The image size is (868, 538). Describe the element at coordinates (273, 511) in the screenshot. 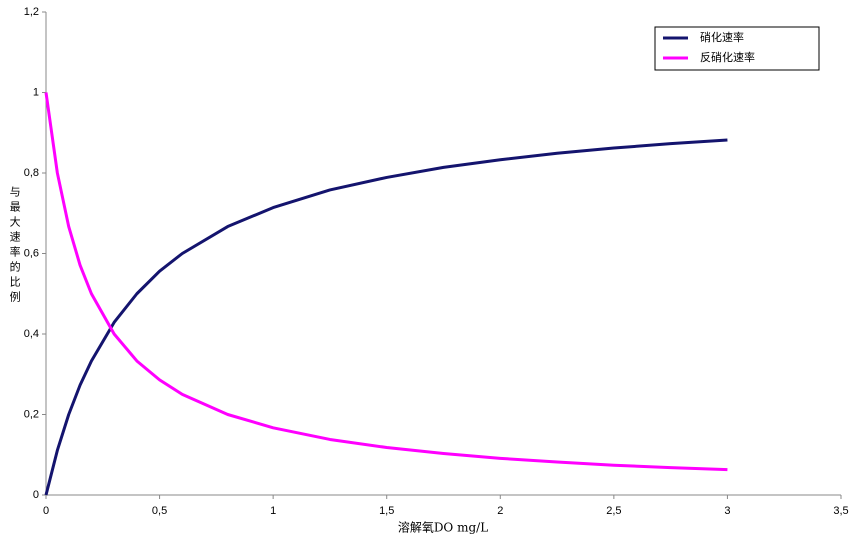

I see `x-tick-label: 1` at that location.